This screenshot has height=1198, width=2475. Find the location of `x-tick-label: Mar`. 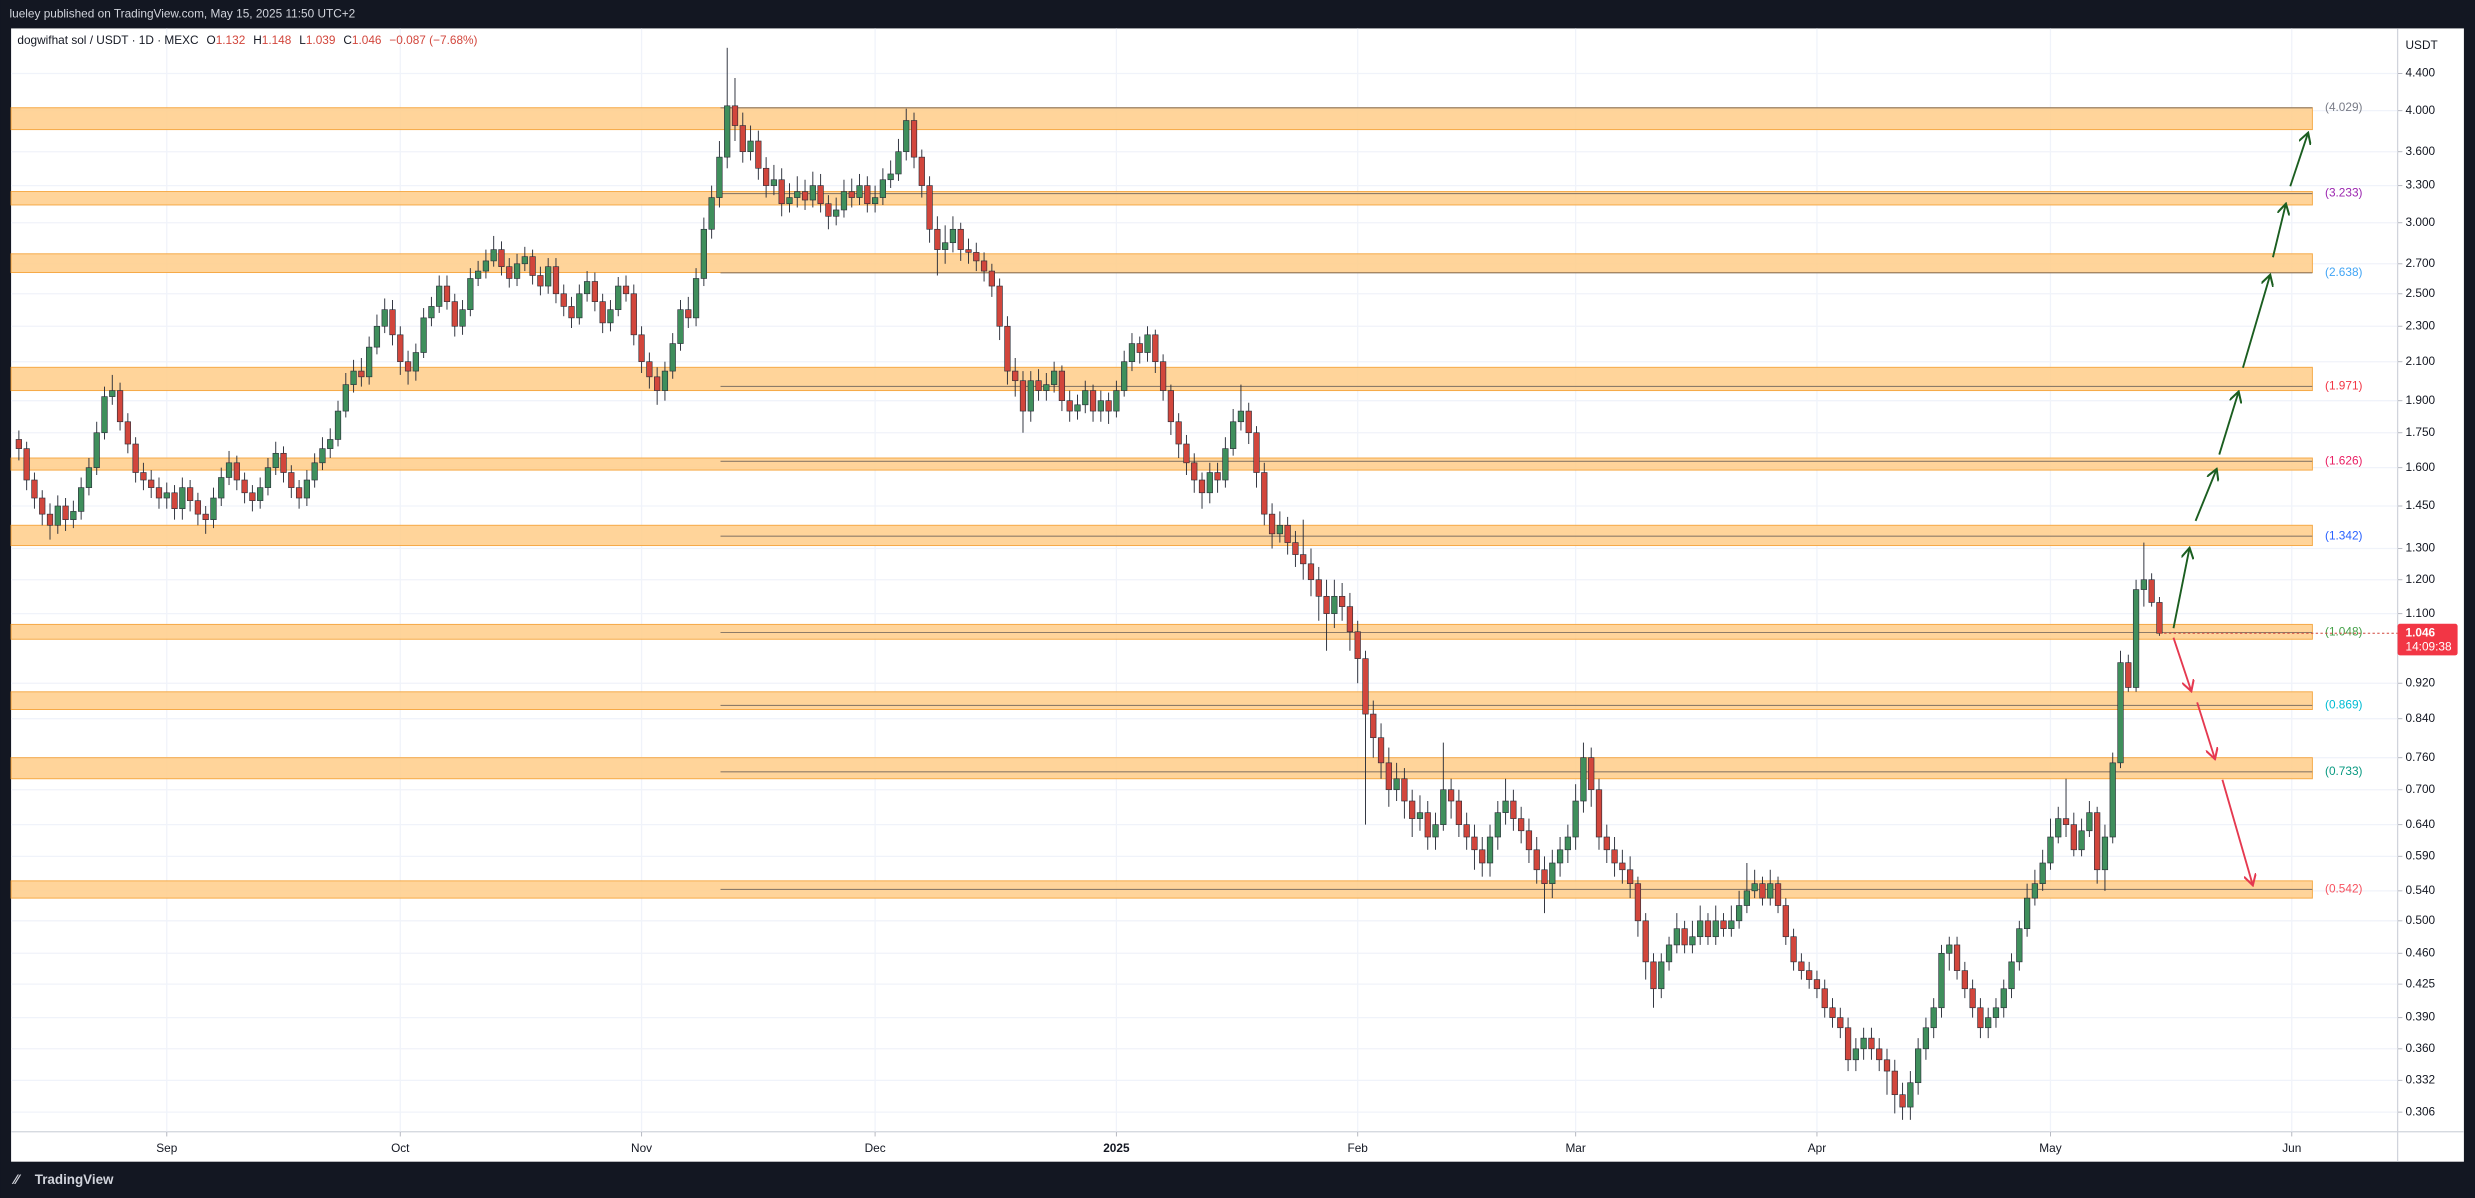

x-tick-label: Mar is located at coordinates (1575, 1148).